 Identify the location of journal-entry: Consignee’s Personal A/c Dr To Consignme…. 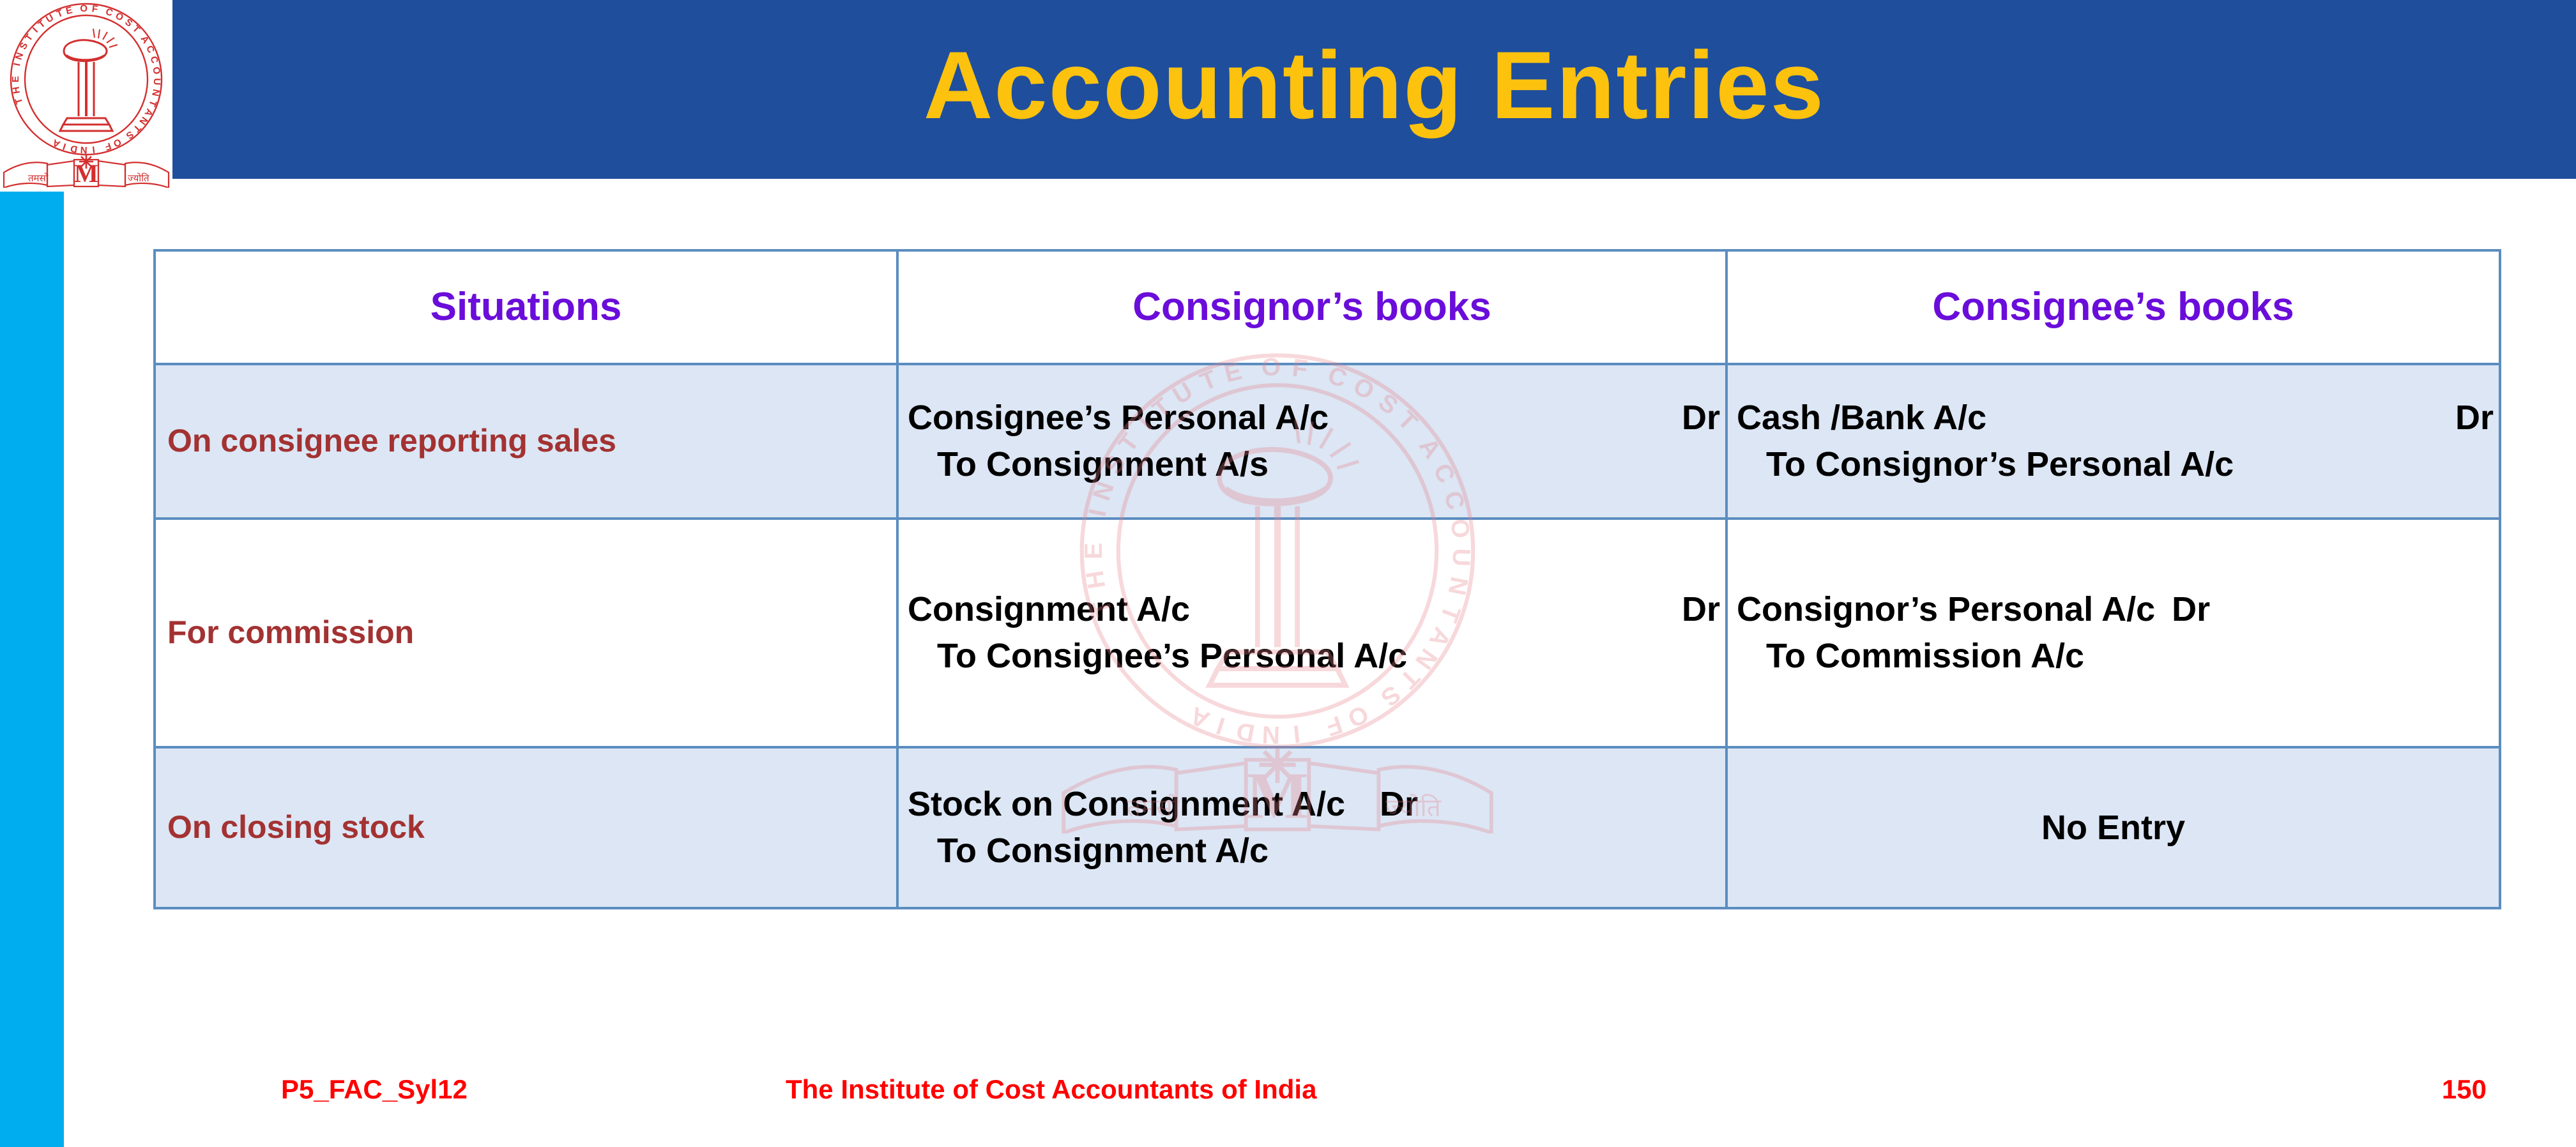
(1312, 441).